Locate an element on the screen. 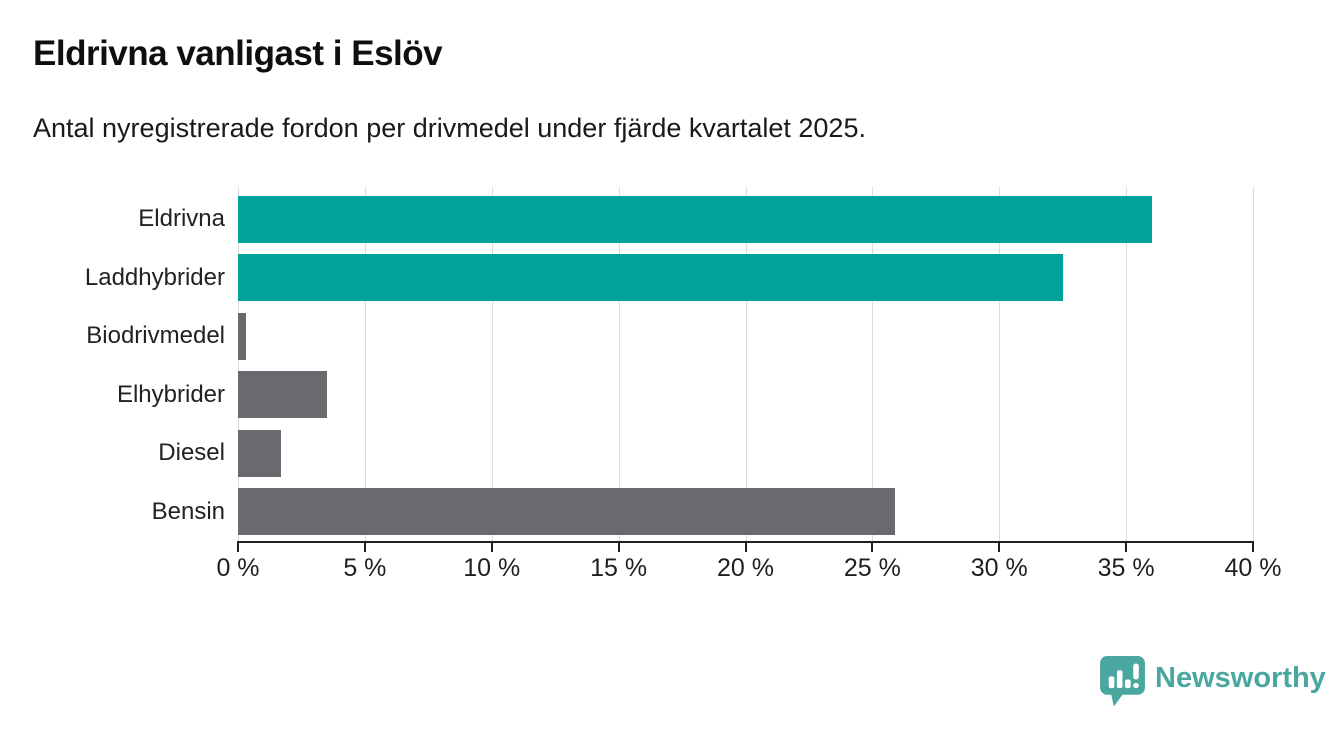 Image resolution: width=1340 pixels, height=733 pixels. category-label: Diesel is located at coordinates (191, 453).